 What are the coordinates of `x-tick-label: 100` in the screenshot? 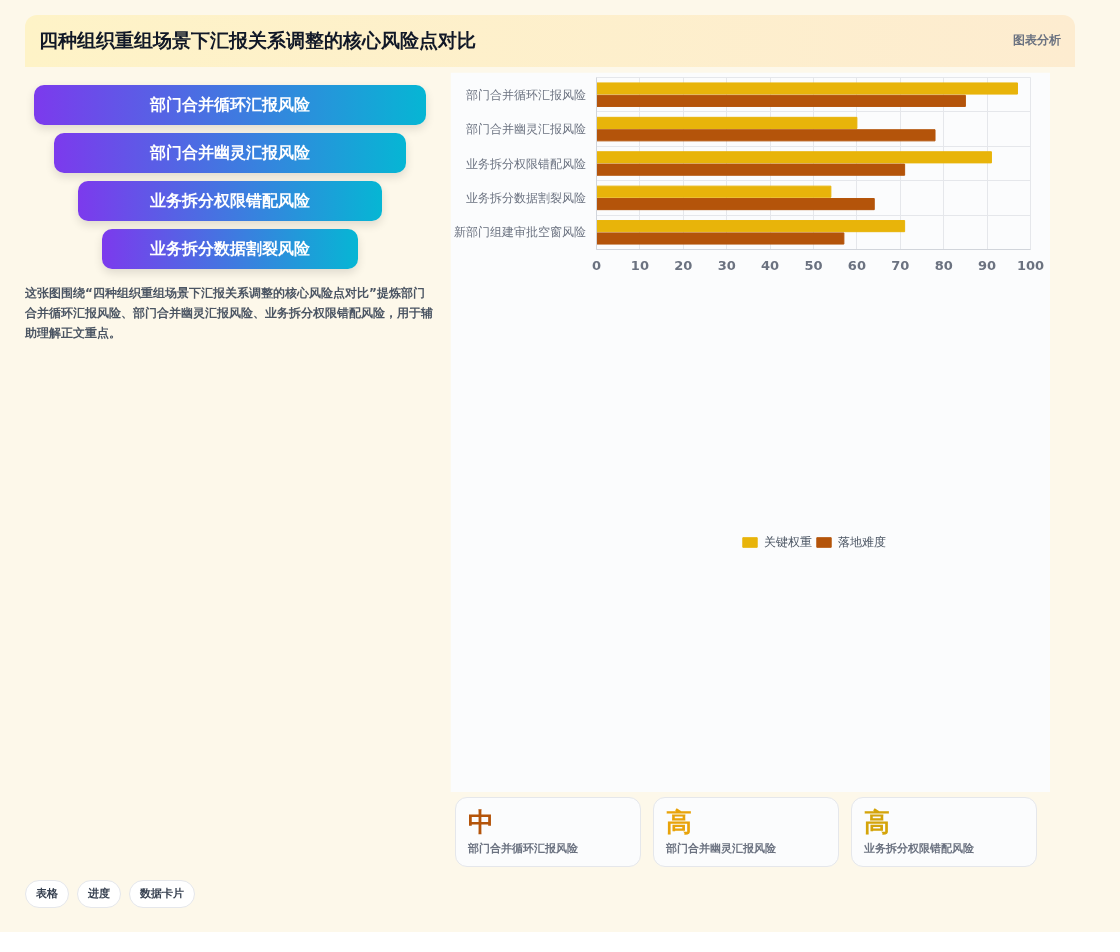 It's located at (1030, 265).